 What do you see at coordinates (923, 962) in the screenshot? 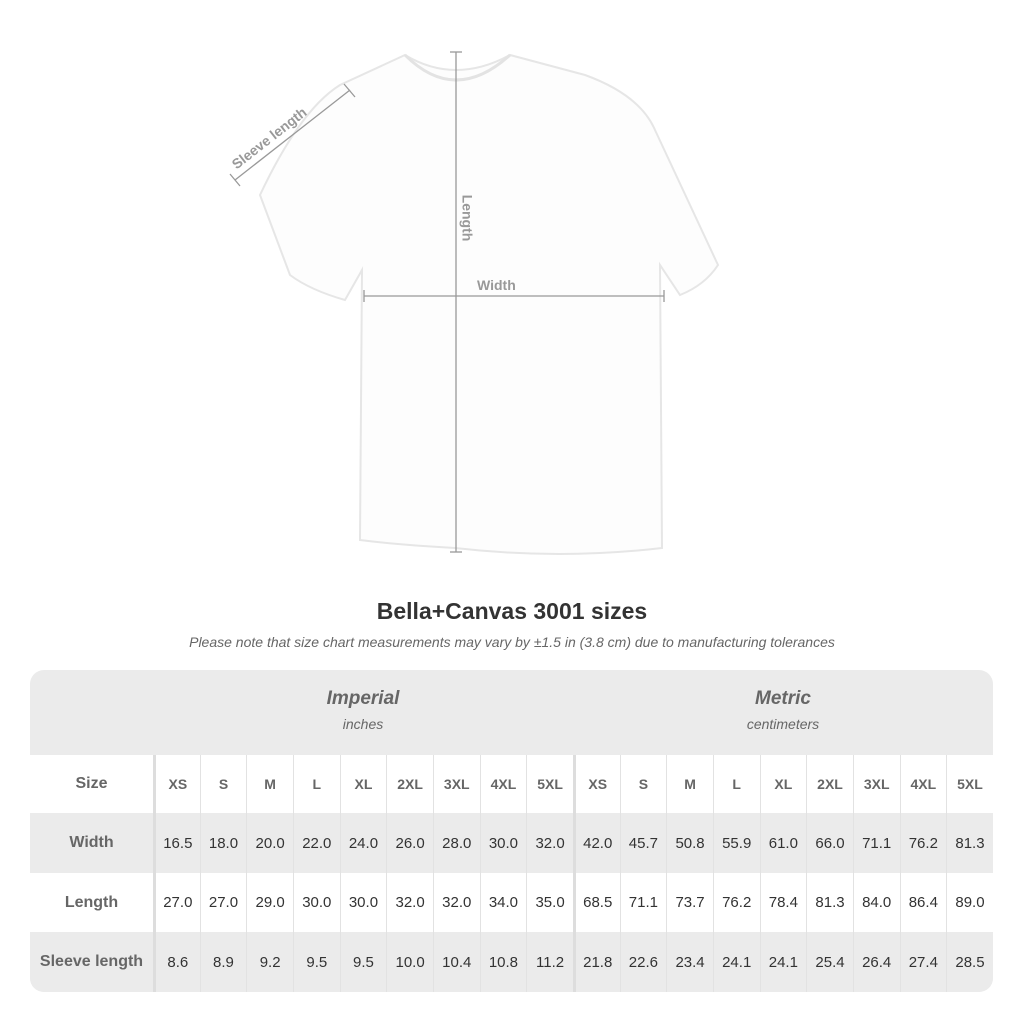
I see `table-cell: 27.4` at bounding box center [923, 962].